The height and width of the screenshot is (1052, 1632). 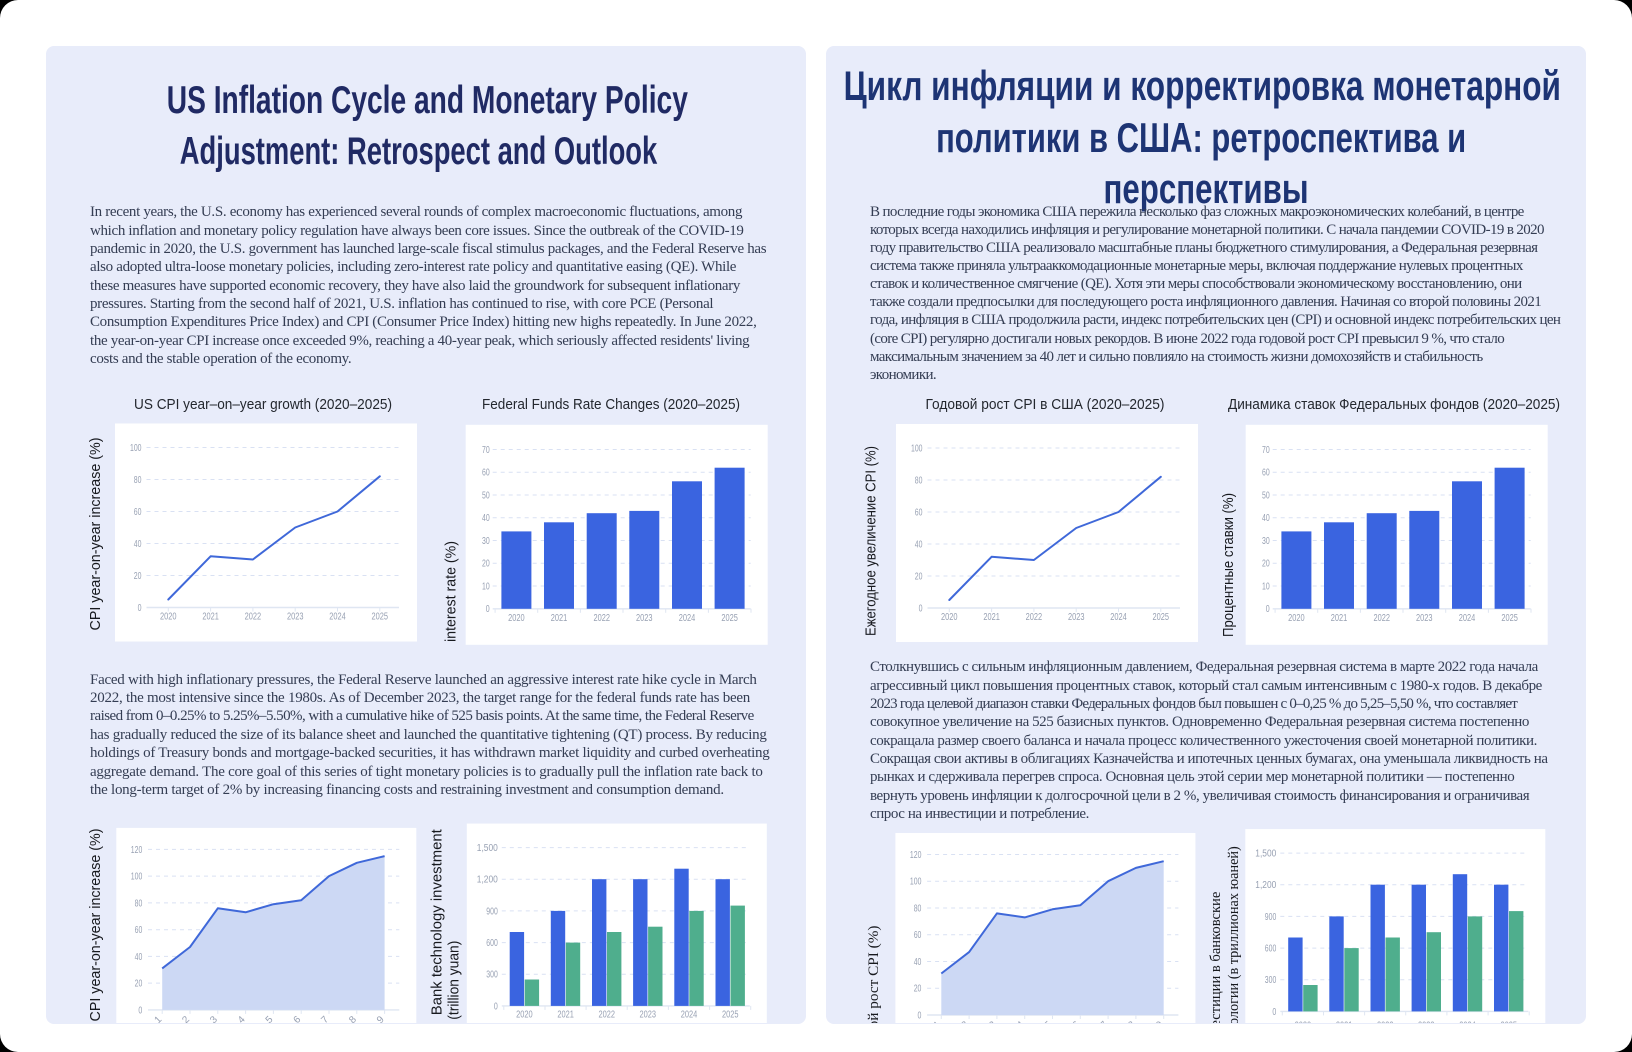 What do you see at coordinates (298, 1018) in the screenshot?
I see `svg-text: 6` at bounding box center [298, 1018].